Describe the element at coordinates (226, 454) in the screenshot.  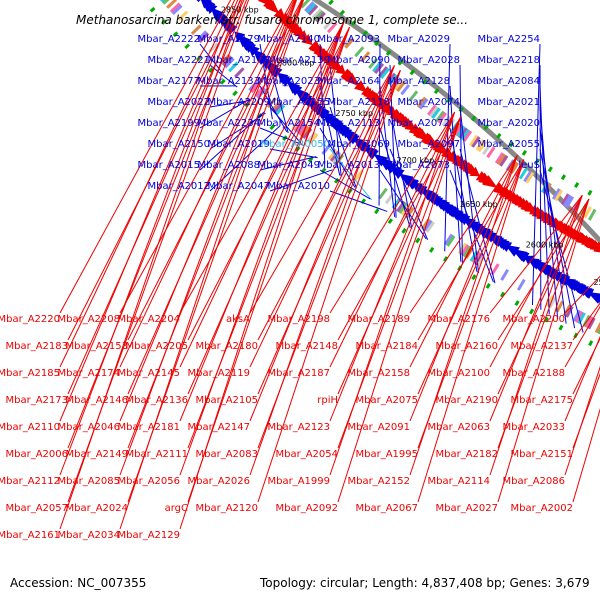
I see `reverse-gene-label: Mbar_A2083` at that location.